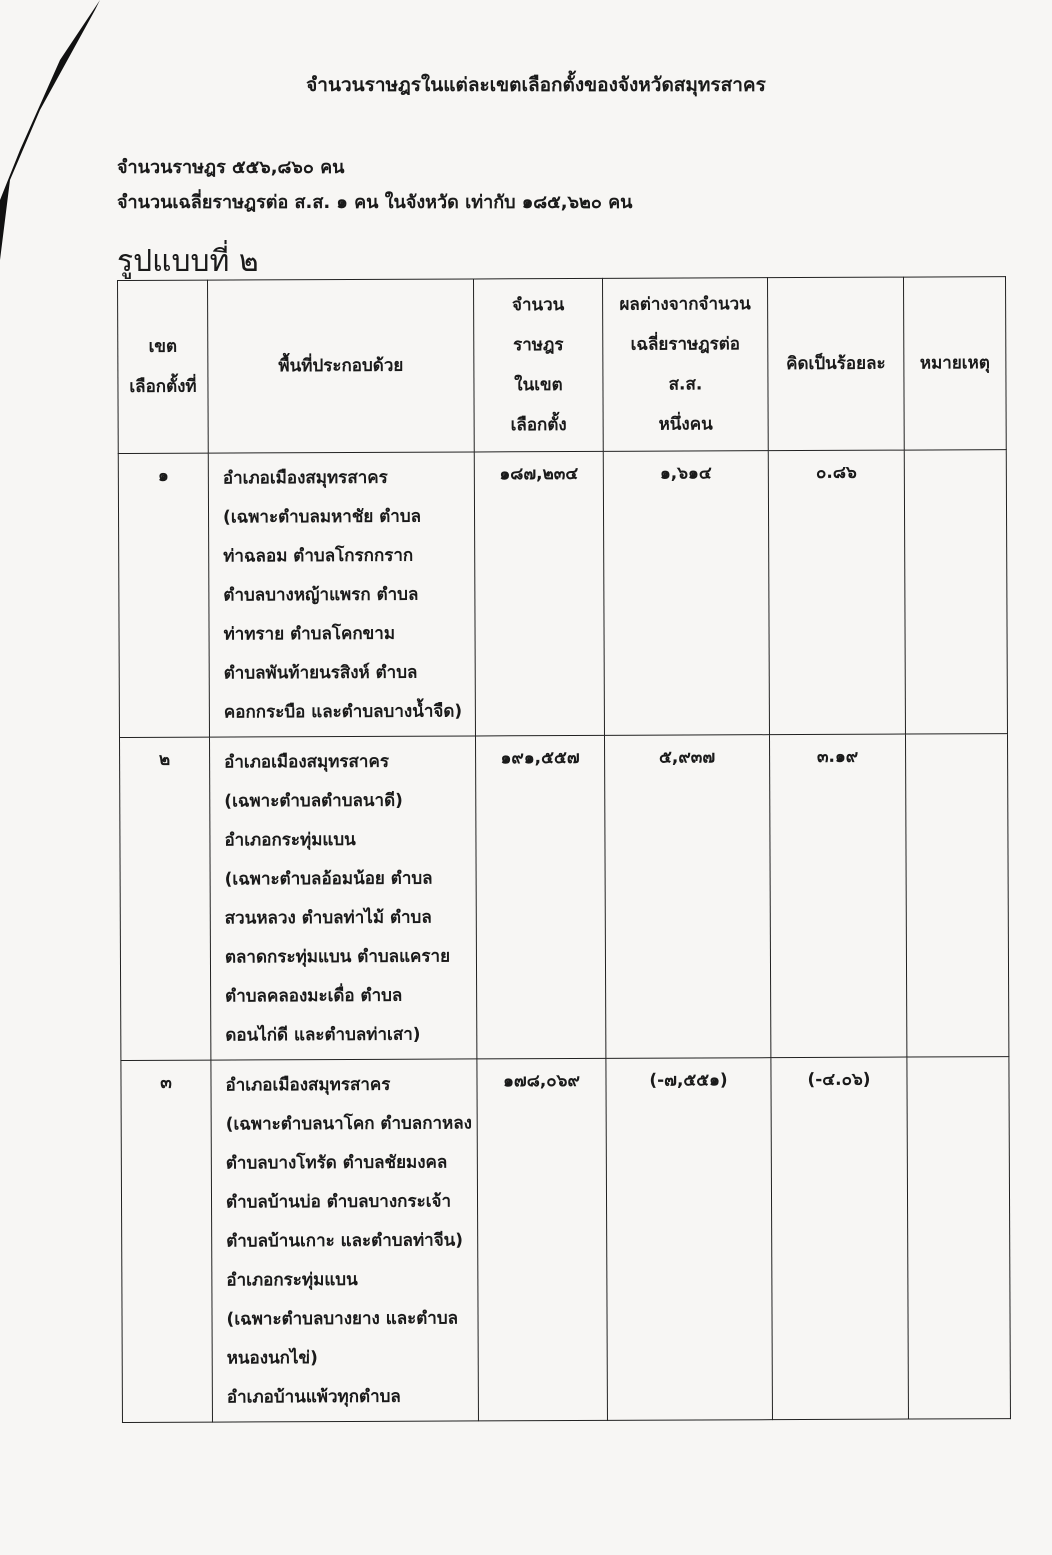  I want to click on area-text-line: ตำบลบ้านเกาะ และตำบลท่าจีน), so click(345, 1241).